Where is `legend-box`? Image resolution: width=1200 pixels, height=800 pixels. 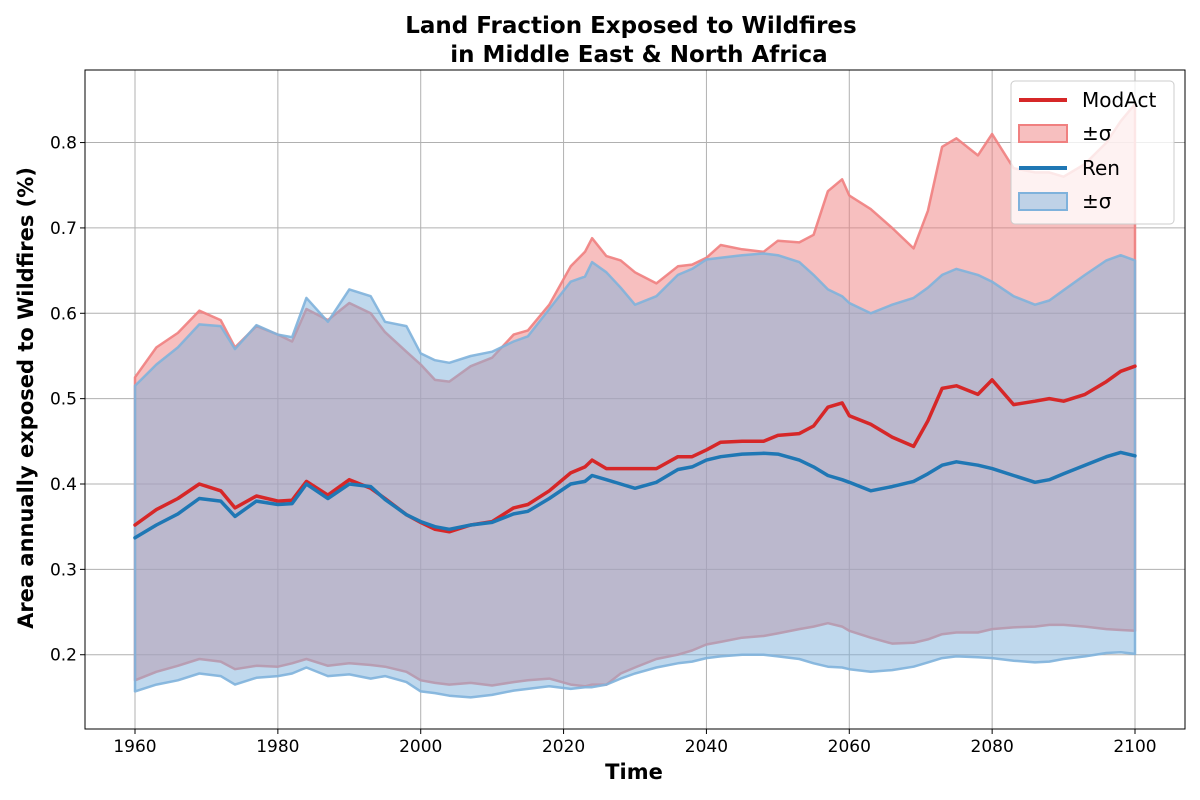 legend-box is located at coordinates (1092, 152).